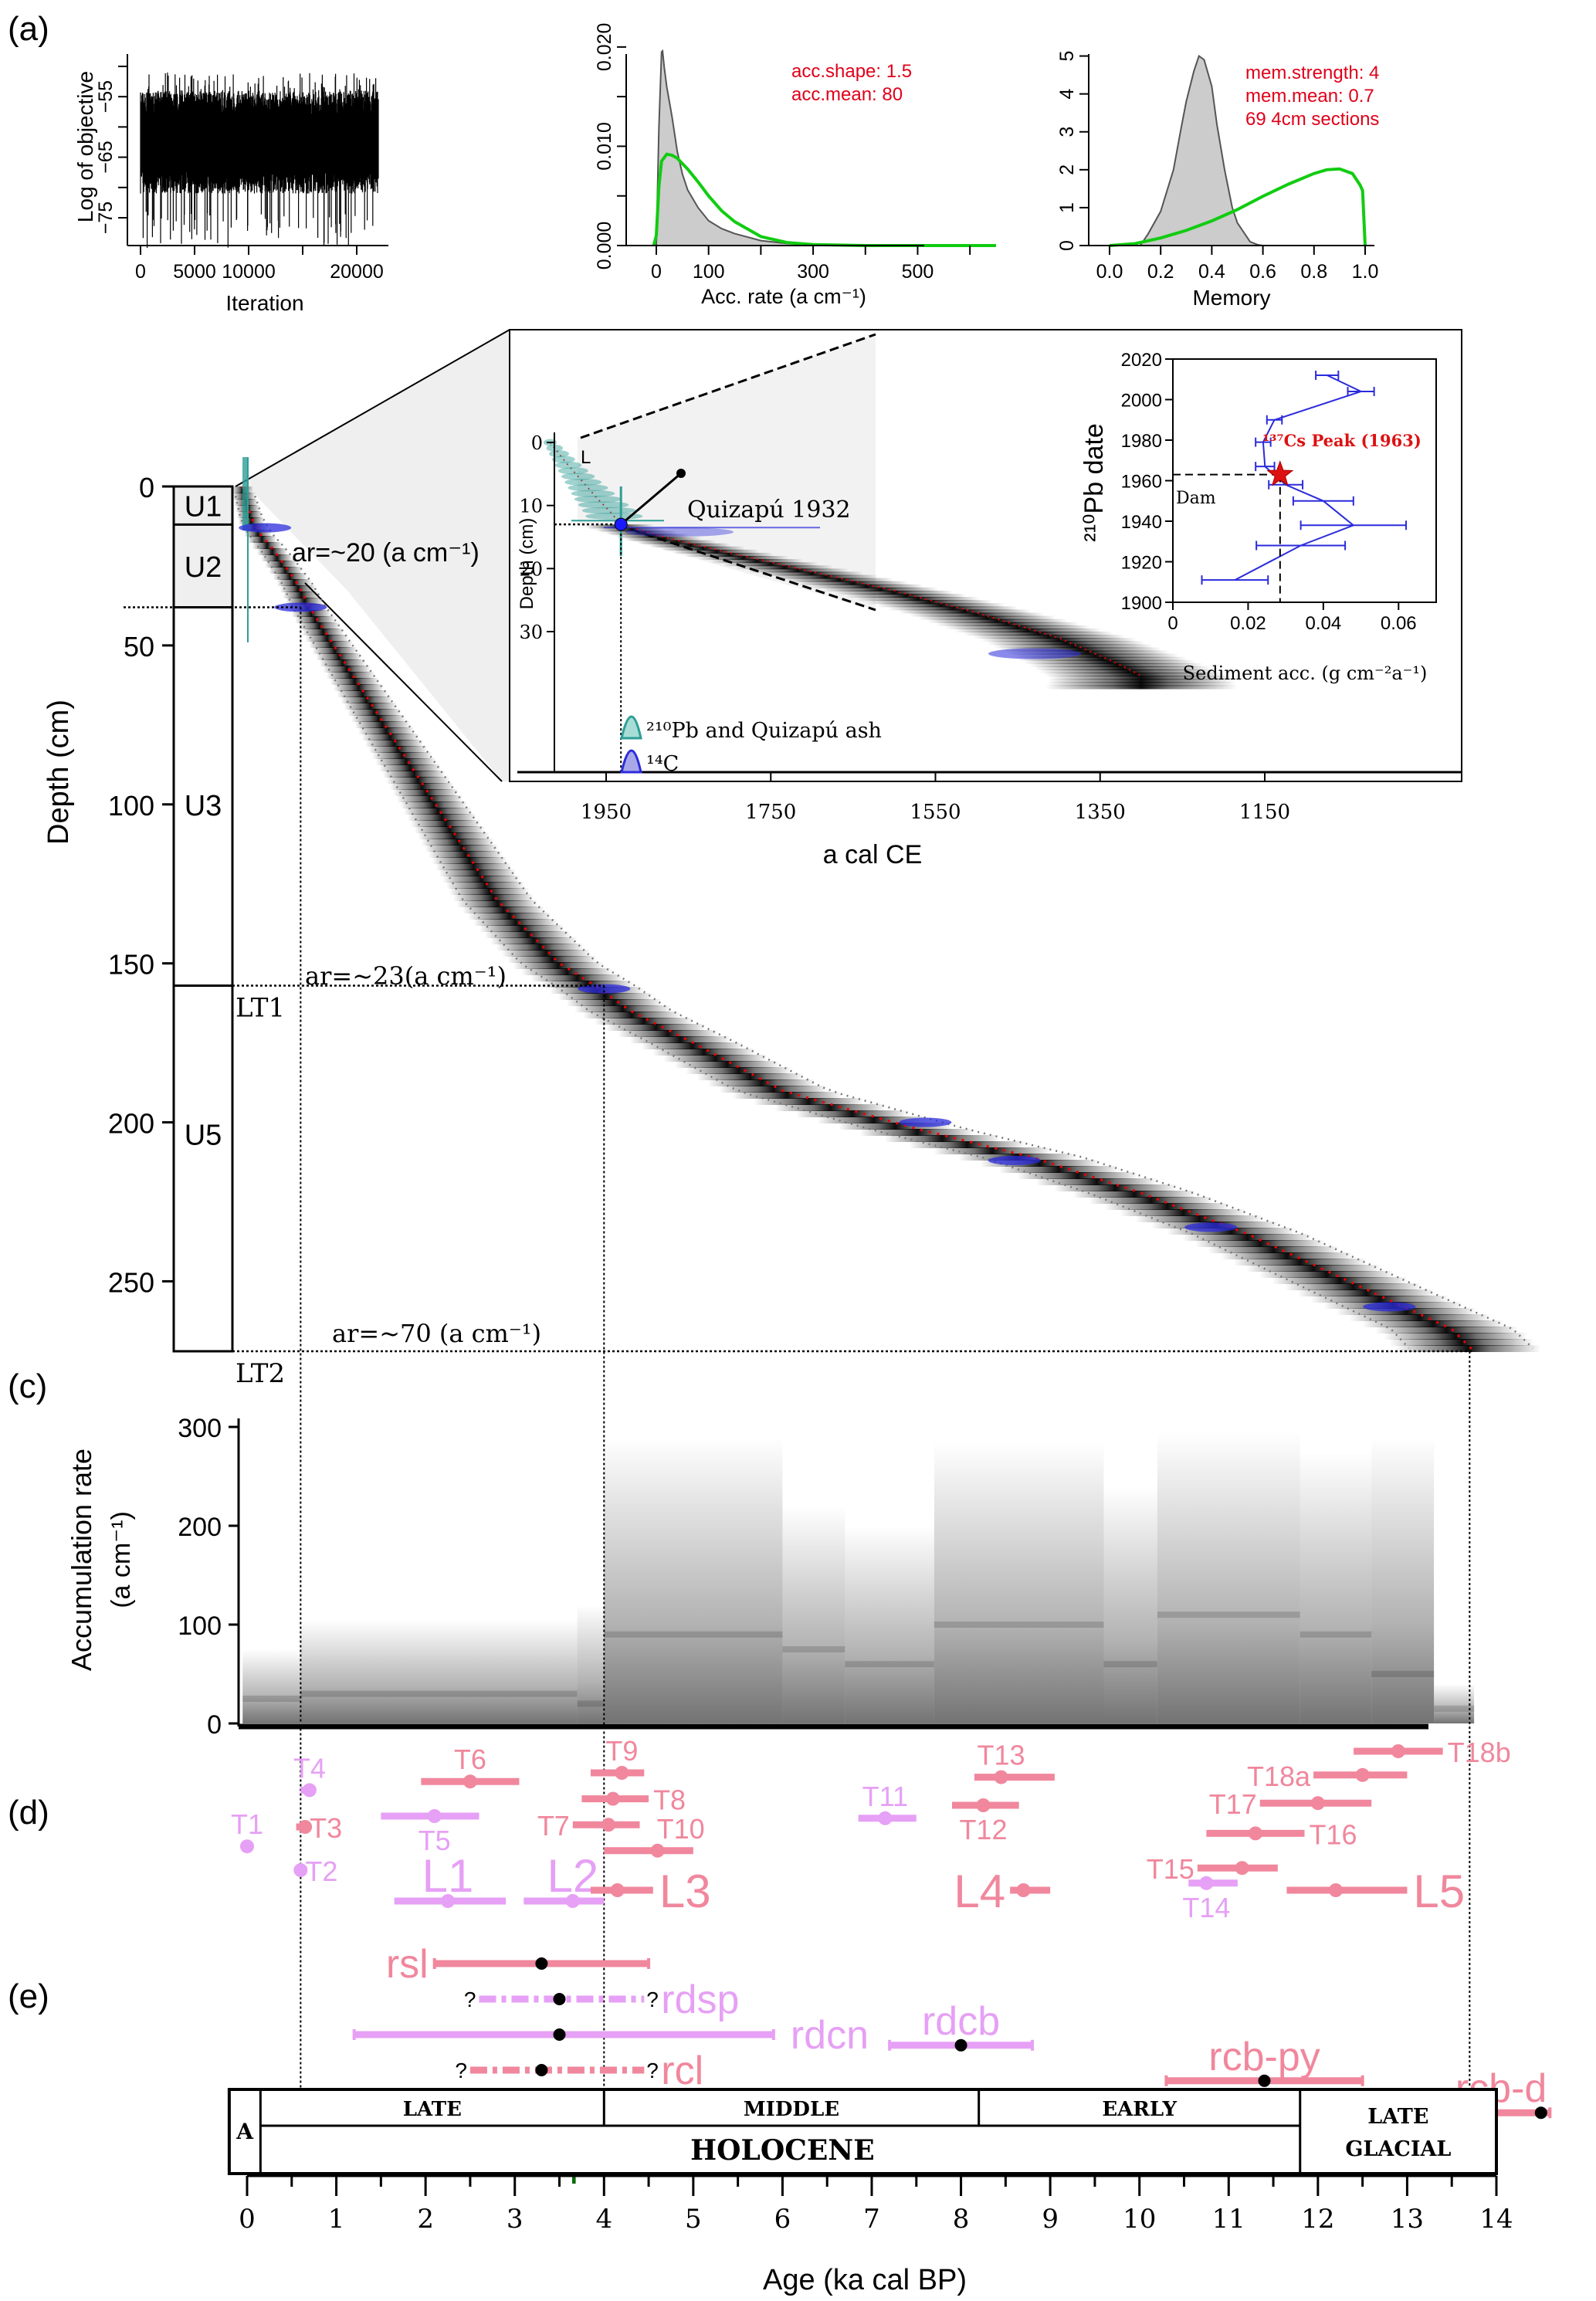 Image resolution: width=1596 pixels, height=2301 pixels. What do you see at coordinates (610, 2036) in the screenshot?
I see `record-rdcn: rdcn` at bounding box center [610, 2036].